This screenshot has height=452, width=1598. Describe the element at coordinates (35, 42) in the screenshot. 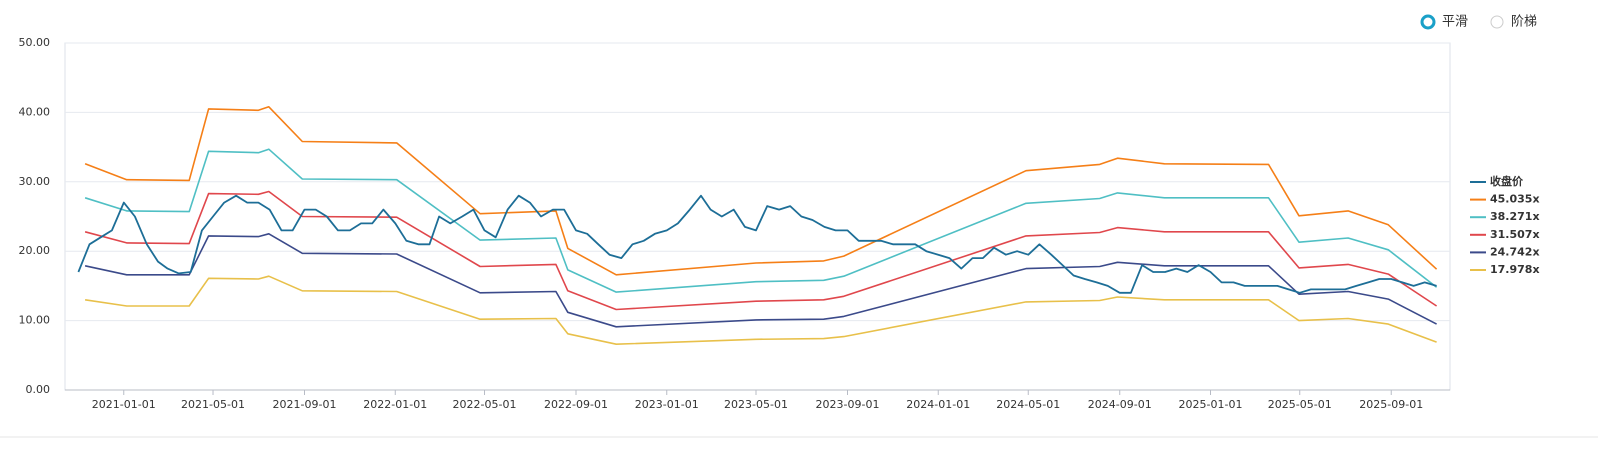

I see `y-tick-label: 50.00` at that location.